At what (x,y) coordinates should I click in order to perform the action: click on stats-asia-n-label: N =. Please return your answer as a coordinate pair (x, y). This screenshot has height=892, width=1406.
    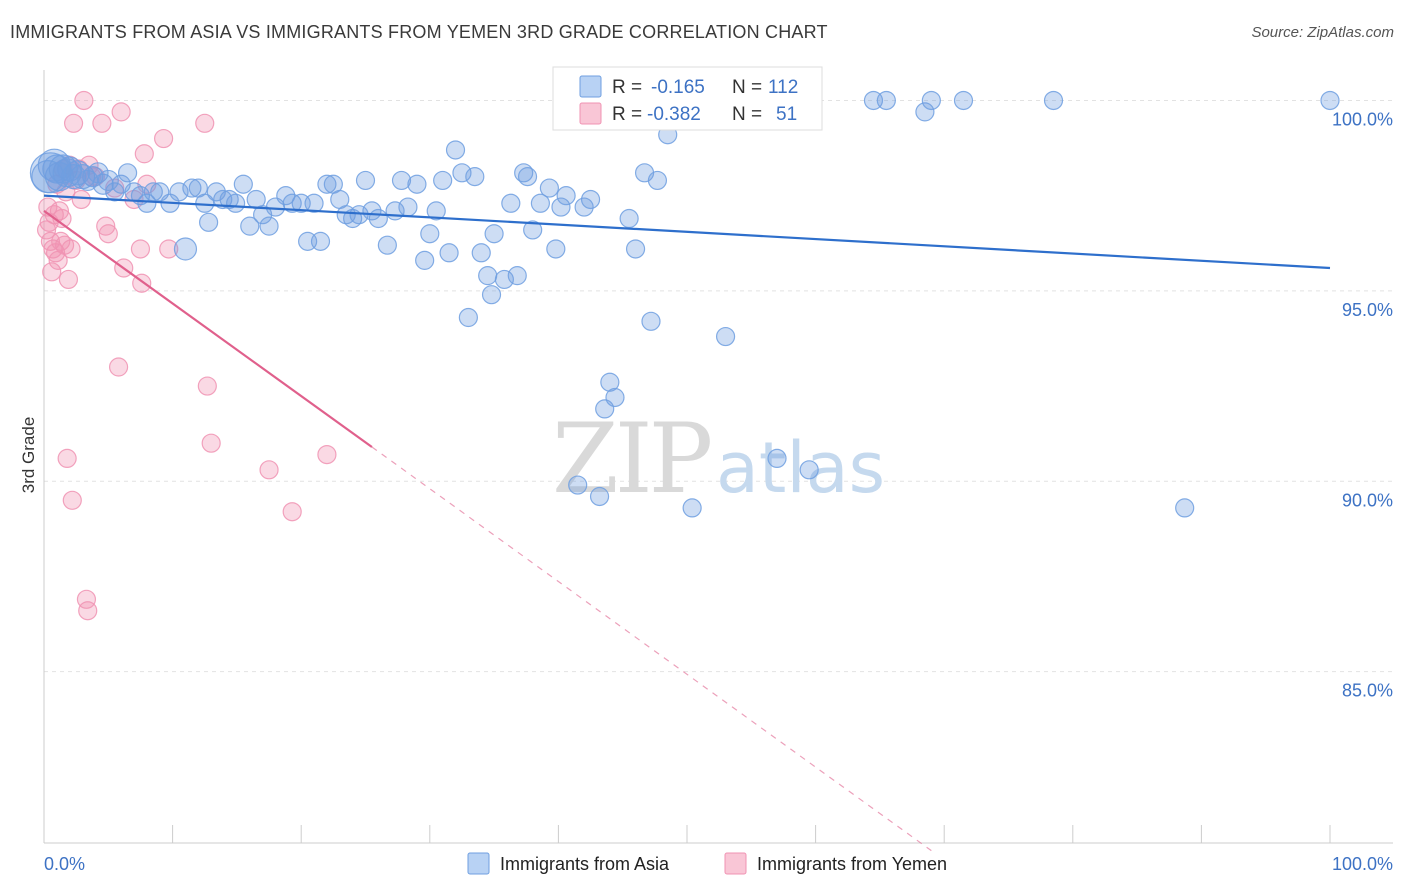
    Looking at the image, I should click on (747, 87).